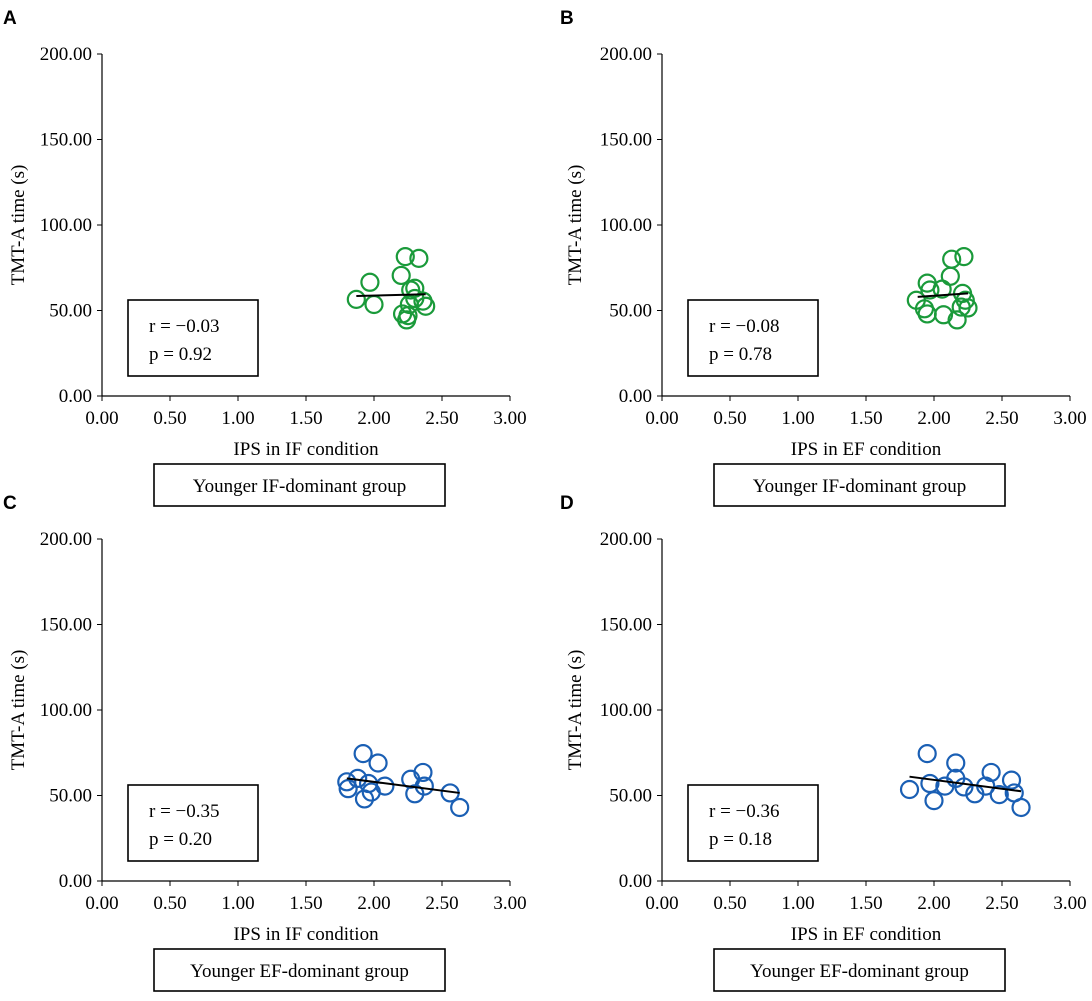  I want to click on panel-label: B, so click(567, 18).